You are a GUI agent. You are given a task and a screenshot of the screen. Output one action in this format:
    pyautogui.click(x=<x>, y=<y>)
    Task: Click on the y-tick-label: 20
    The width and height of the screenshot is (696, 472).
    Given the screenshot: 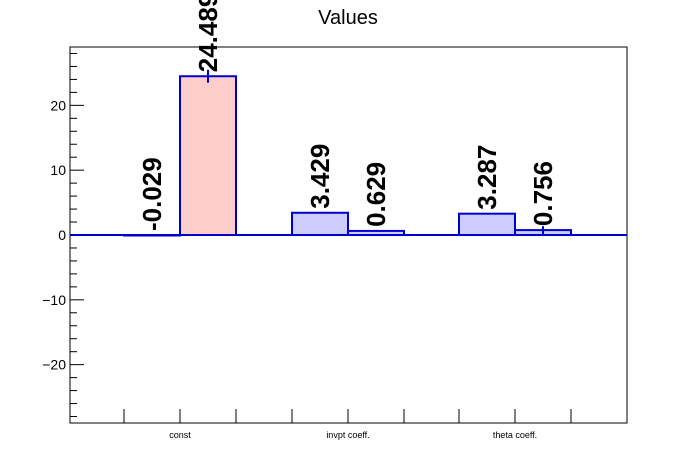 What is the action you would take?
    pyautogui.click(x=58, y=105)
    